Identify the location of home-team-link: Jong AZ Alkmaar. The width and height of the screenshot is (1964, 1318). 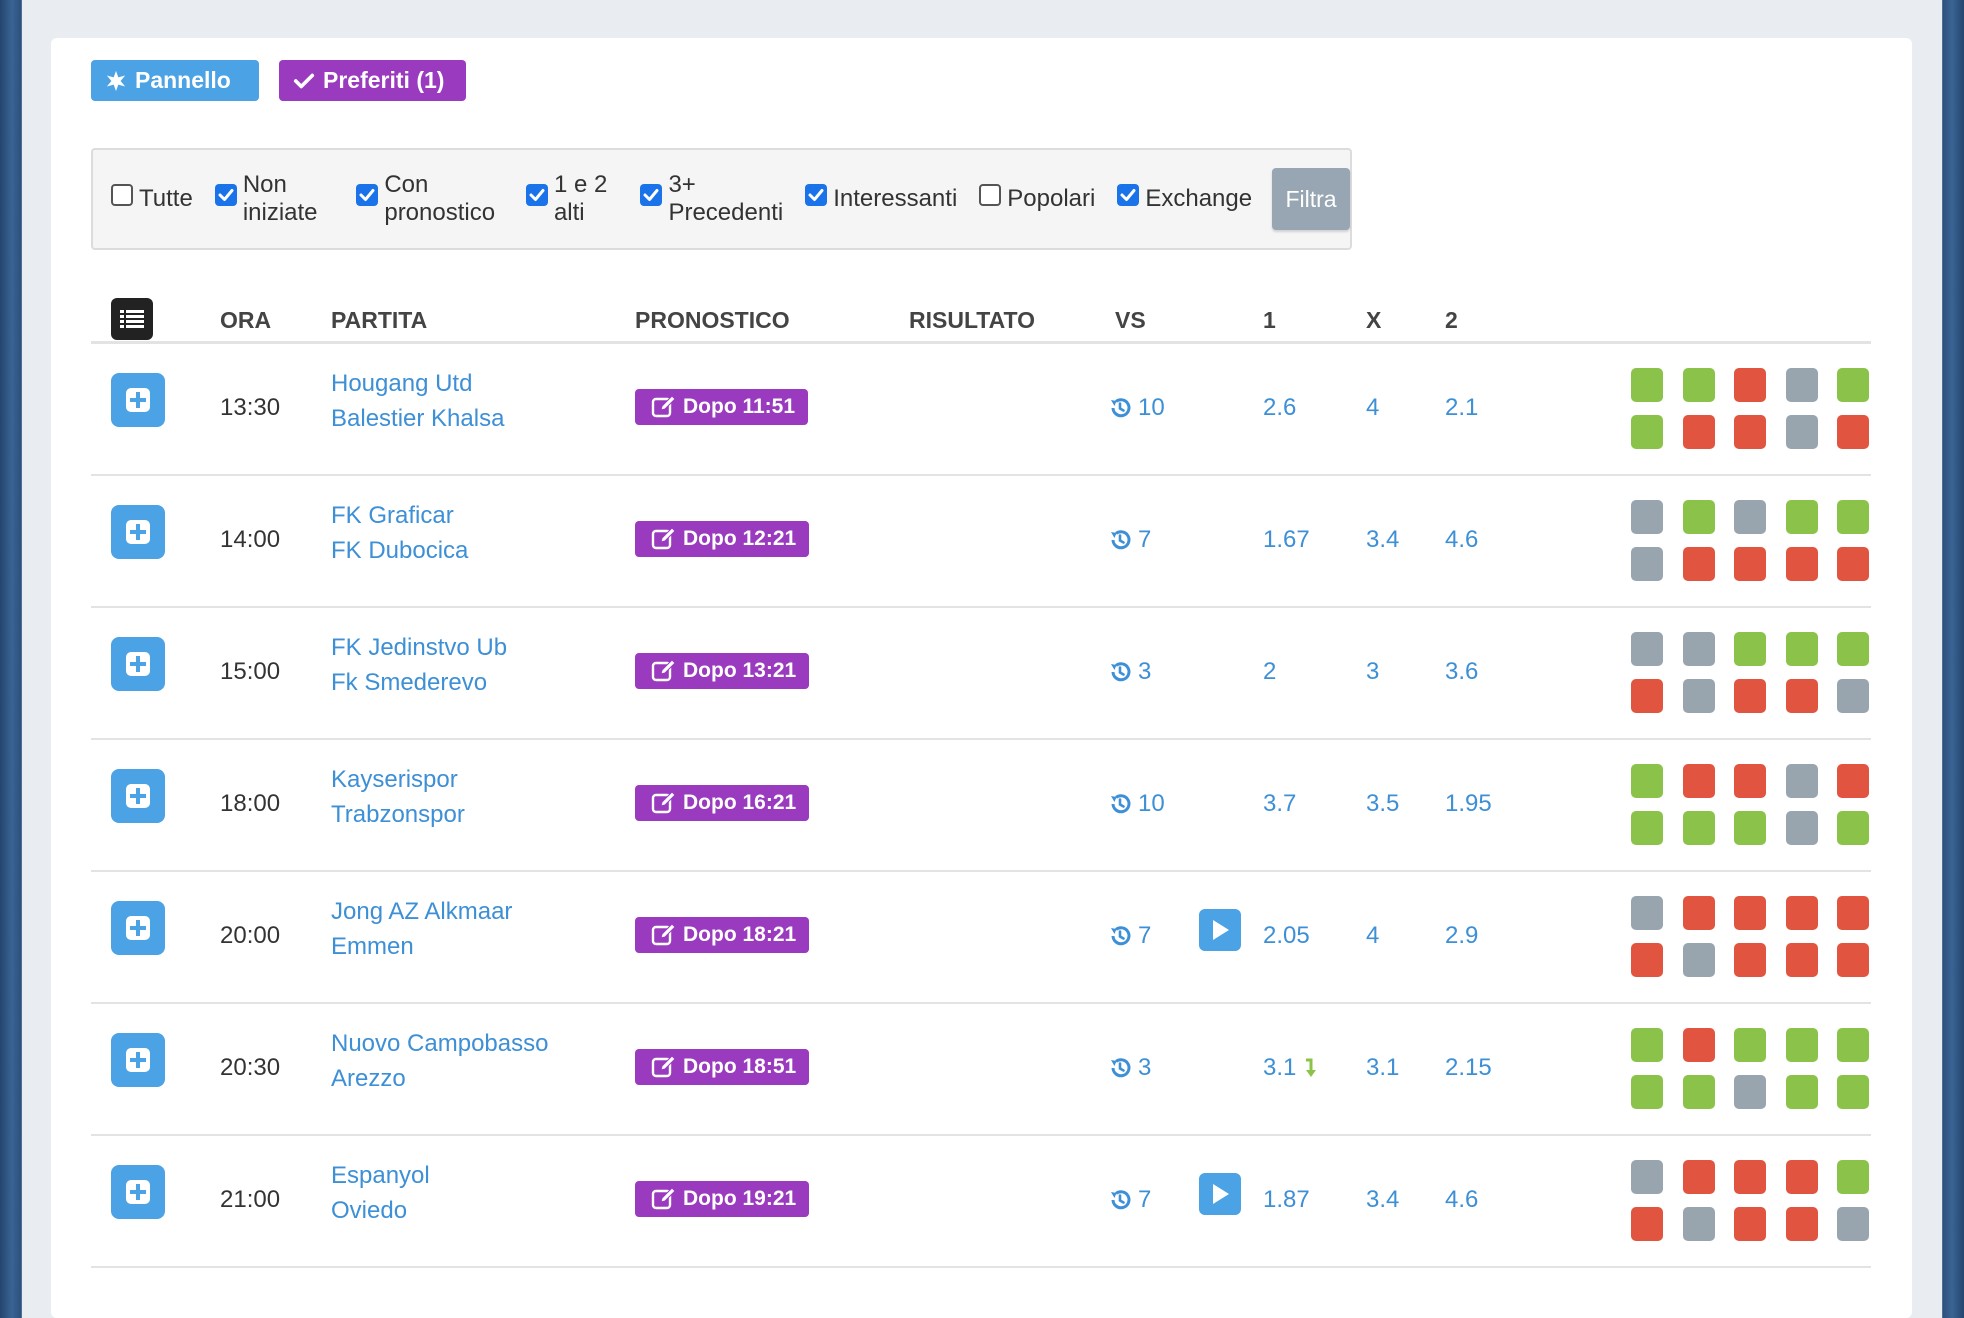
(422, 911).